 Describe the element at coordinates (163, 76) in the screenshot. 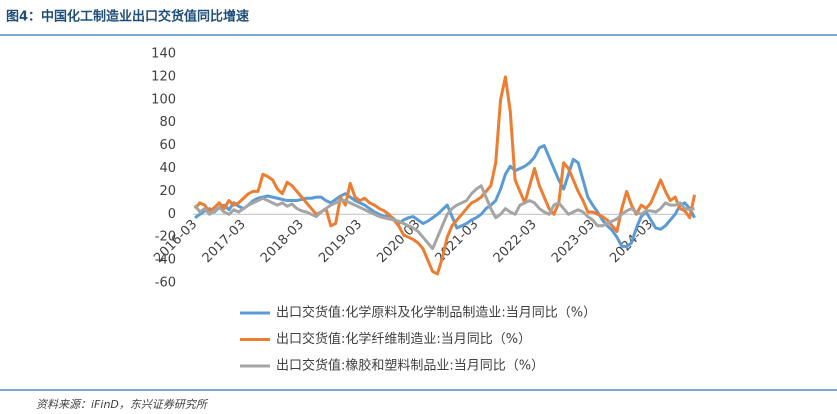

I see `y-tick-label: 120` at that location.